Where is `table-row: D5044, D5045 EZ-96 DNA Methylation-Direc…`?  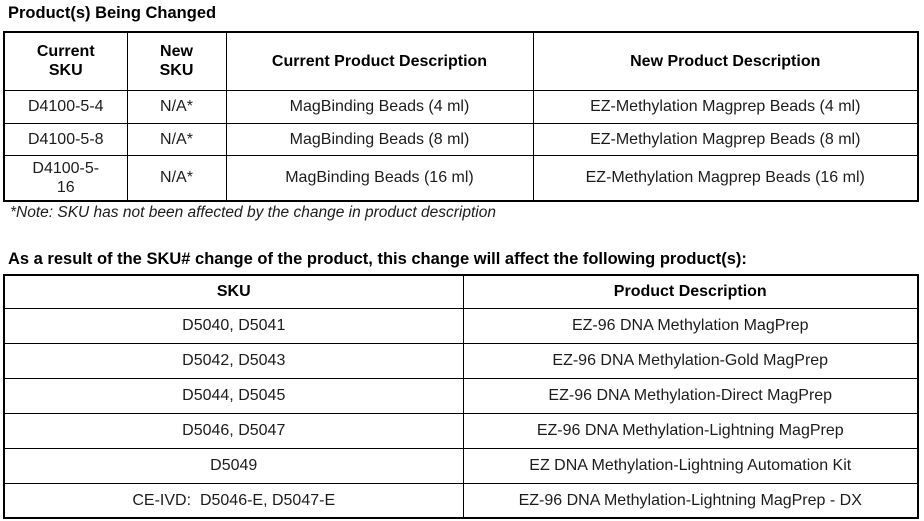
table-row: D5044, D5045 EZ-96 DNA Methylation-Direc… is located at coordinates (461, 395).